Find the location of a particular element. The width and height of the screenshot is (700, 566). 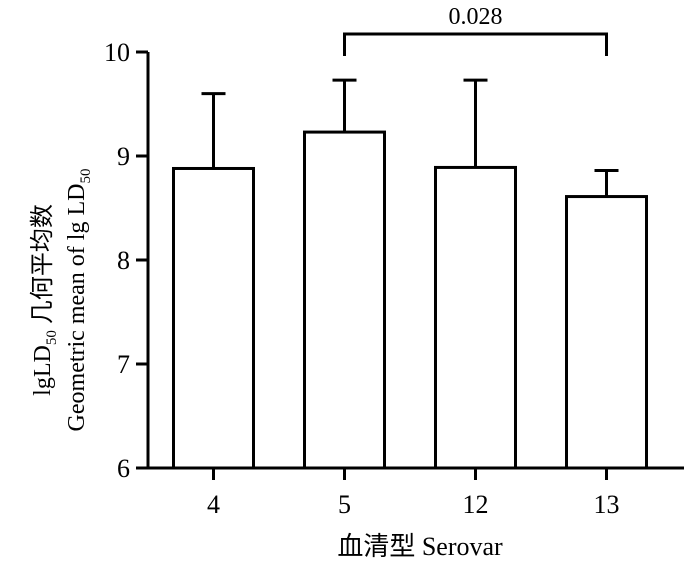

y-axis-label: lgLD50 几何平均数 Geometric mean of lg LD50 is located at coordinates (61, 300).